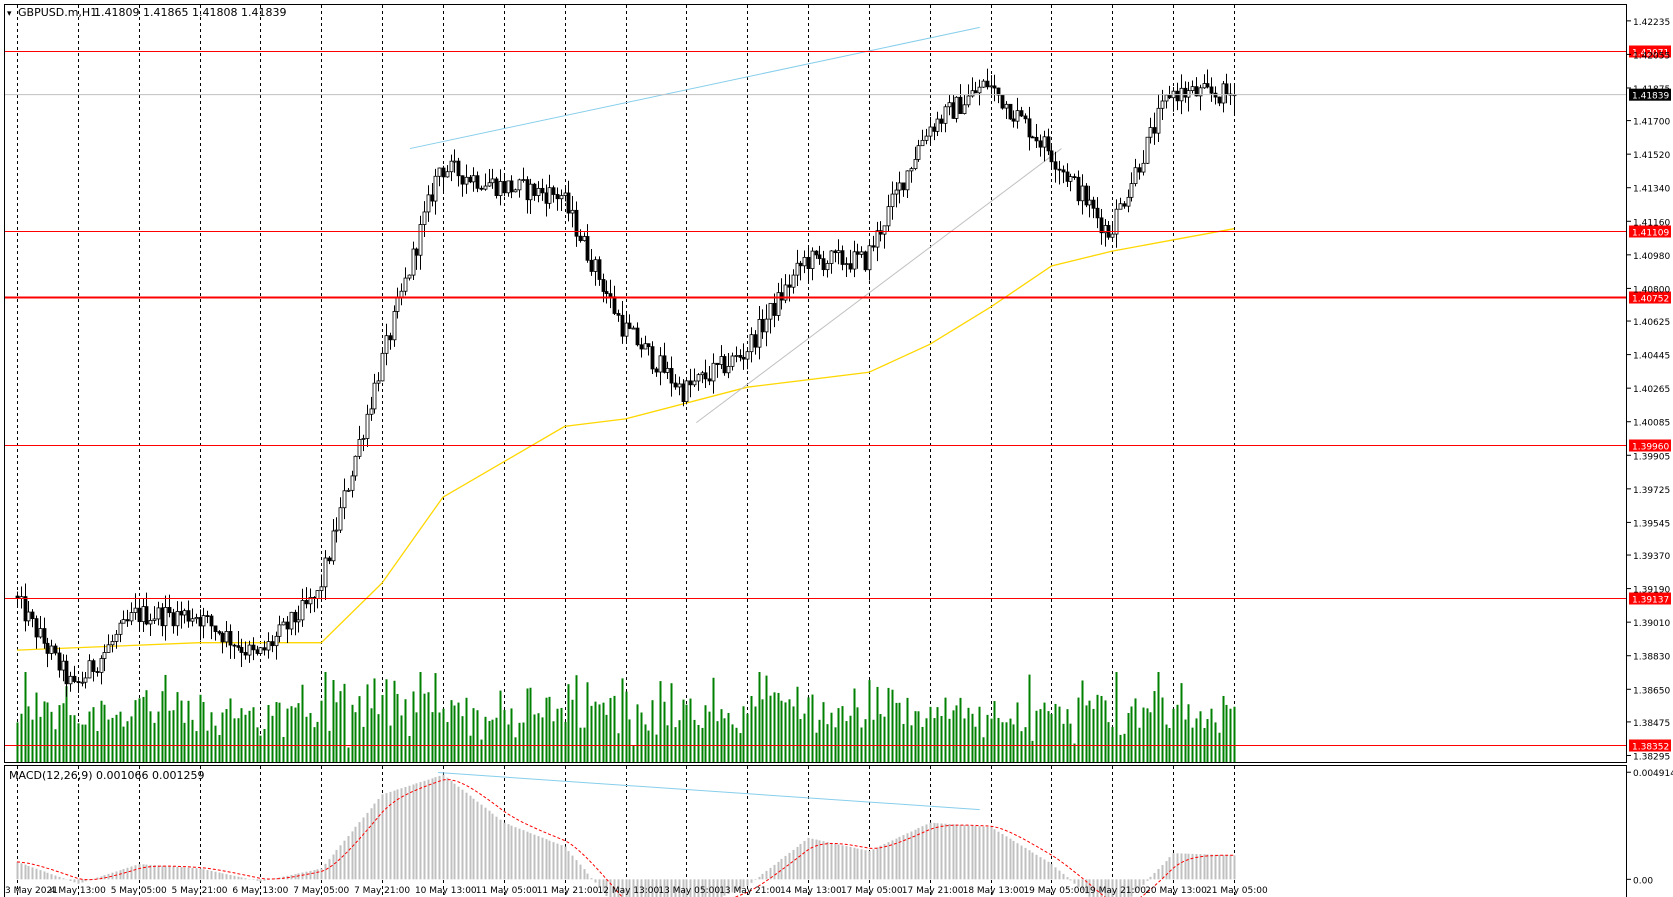 Image resolution: width=1673 pixels, height=897 pixels. What do you see at coordinates (629, 891) in the screenshot?
I see `time-tick-label: 12 May 13:00` at bounding box center [629, 891].